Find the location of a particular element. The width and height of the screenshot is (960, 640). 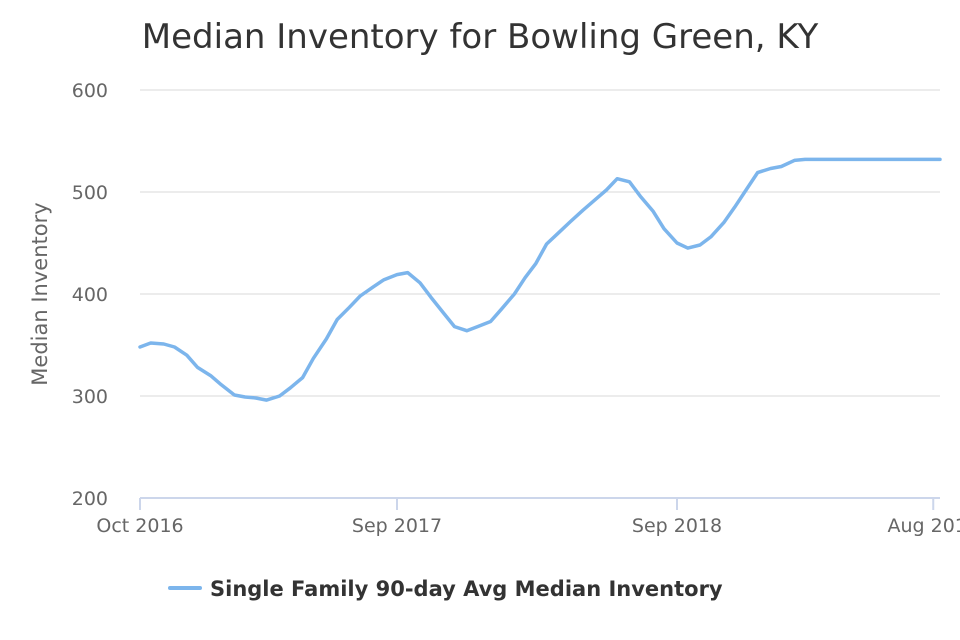

y-tick-label: 400 is located at coordinates (90, 295).